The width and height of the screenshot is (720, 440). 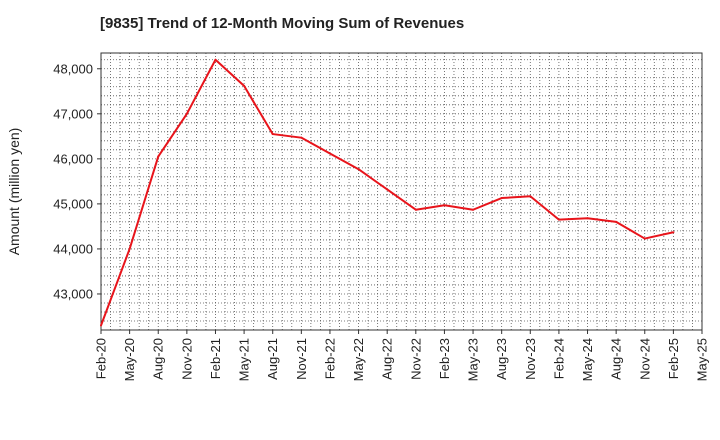 I want to click on x-tick-label: Aug-22, so click(x=387, y=359).